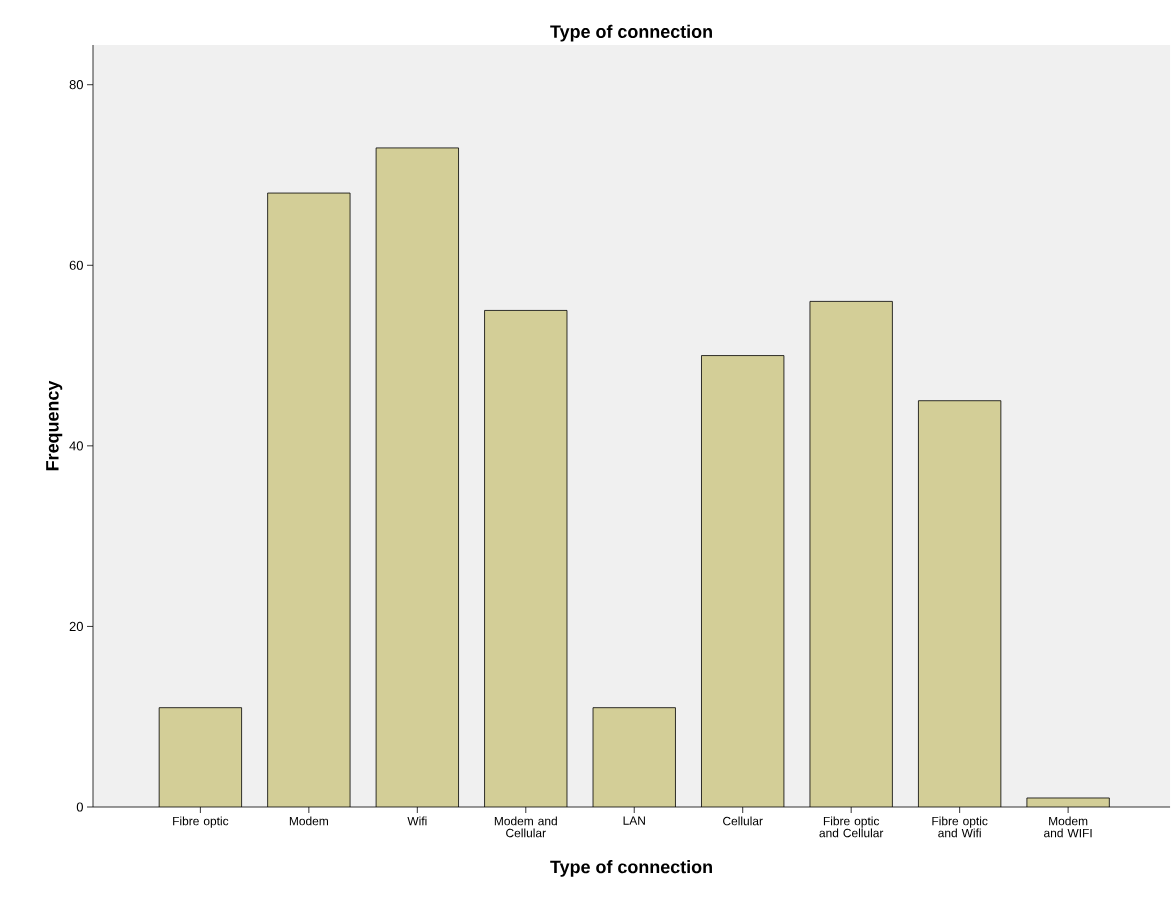 Image resolution: width=1173 pixels, height=917 pixels. I want to click on y-tick-label: 60, so click(76, 265).